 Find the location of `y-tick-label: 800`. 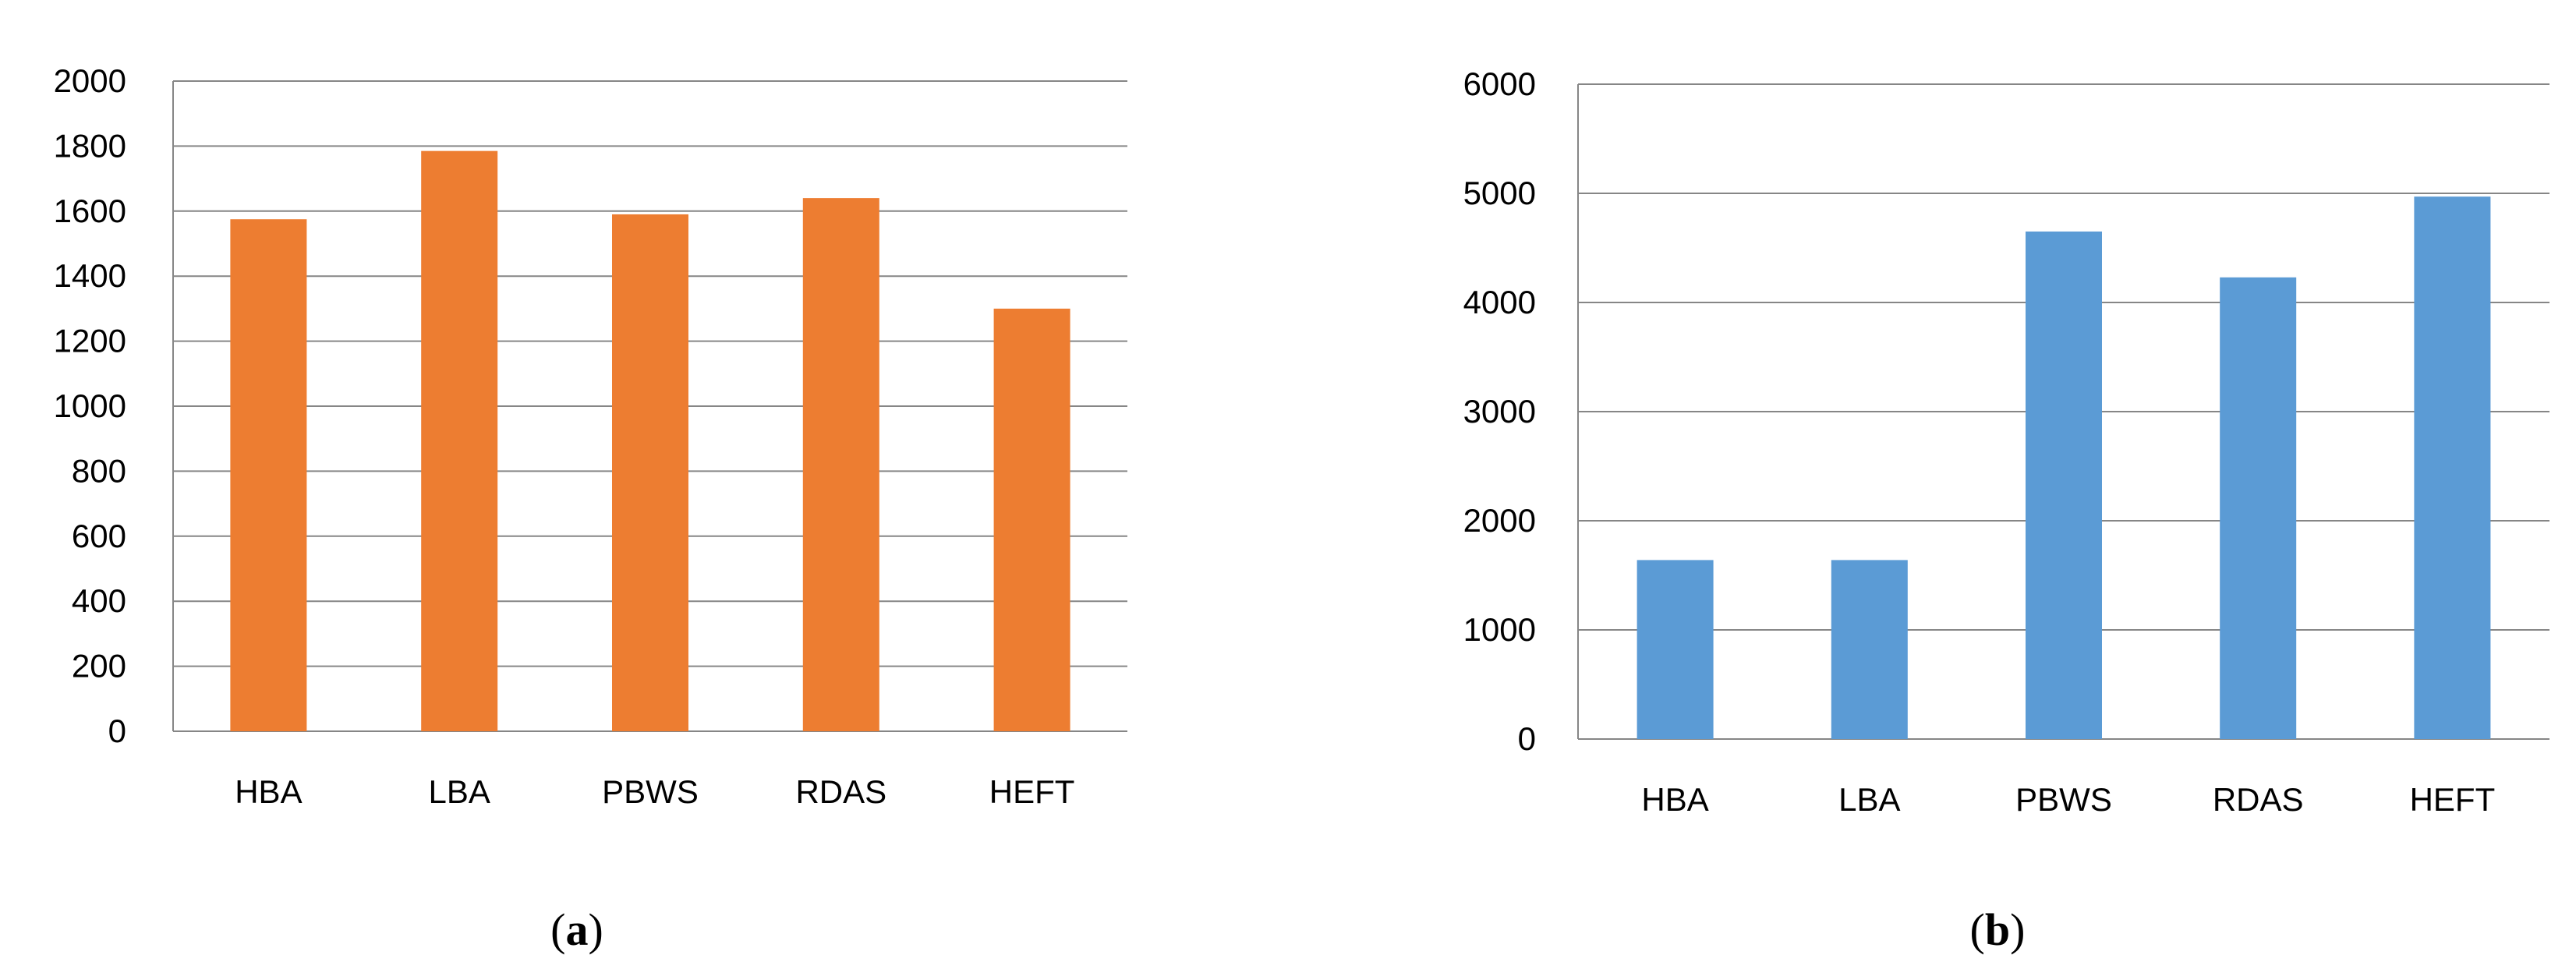

y-tick-label: 800 is located at coordinates (99, 470).